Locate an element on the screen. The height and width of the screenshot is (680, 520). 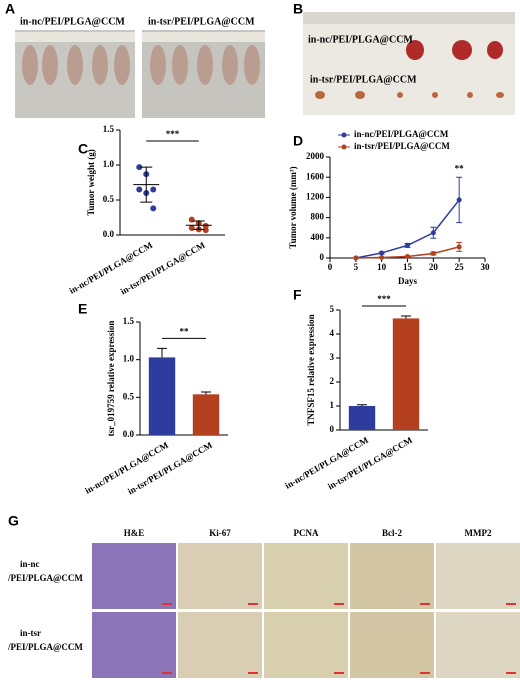
column-header: H&E is located at coordinates (134, 533).